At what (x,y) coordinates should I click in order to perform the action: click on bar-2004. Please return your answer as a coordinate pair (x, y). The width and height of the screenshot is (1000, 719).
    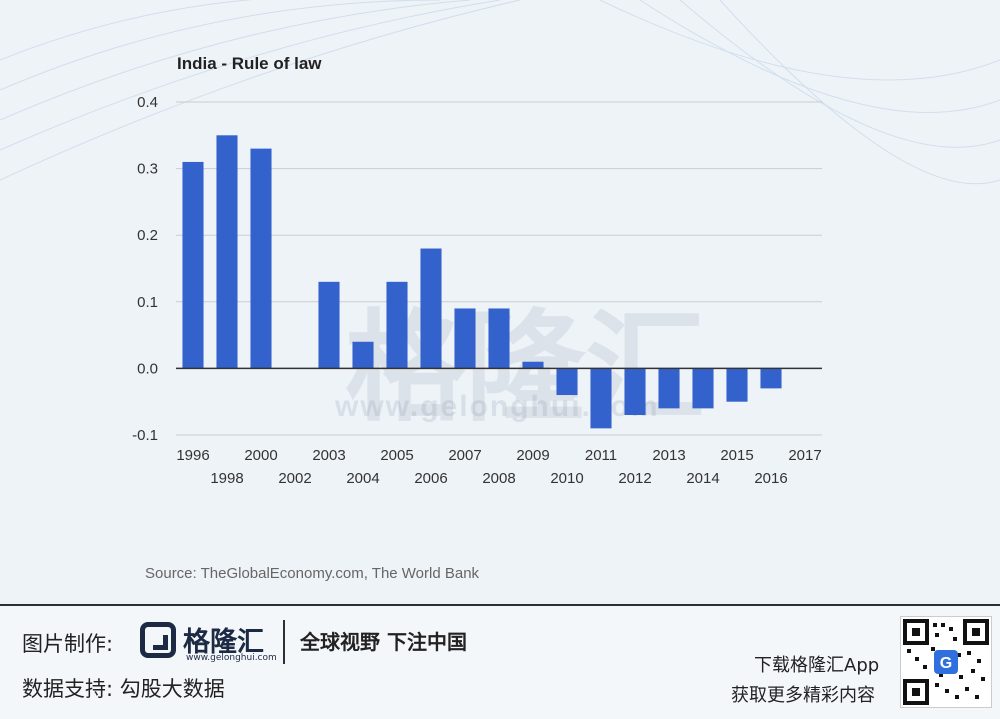
    Looking at the image, I should click on (363, 355).